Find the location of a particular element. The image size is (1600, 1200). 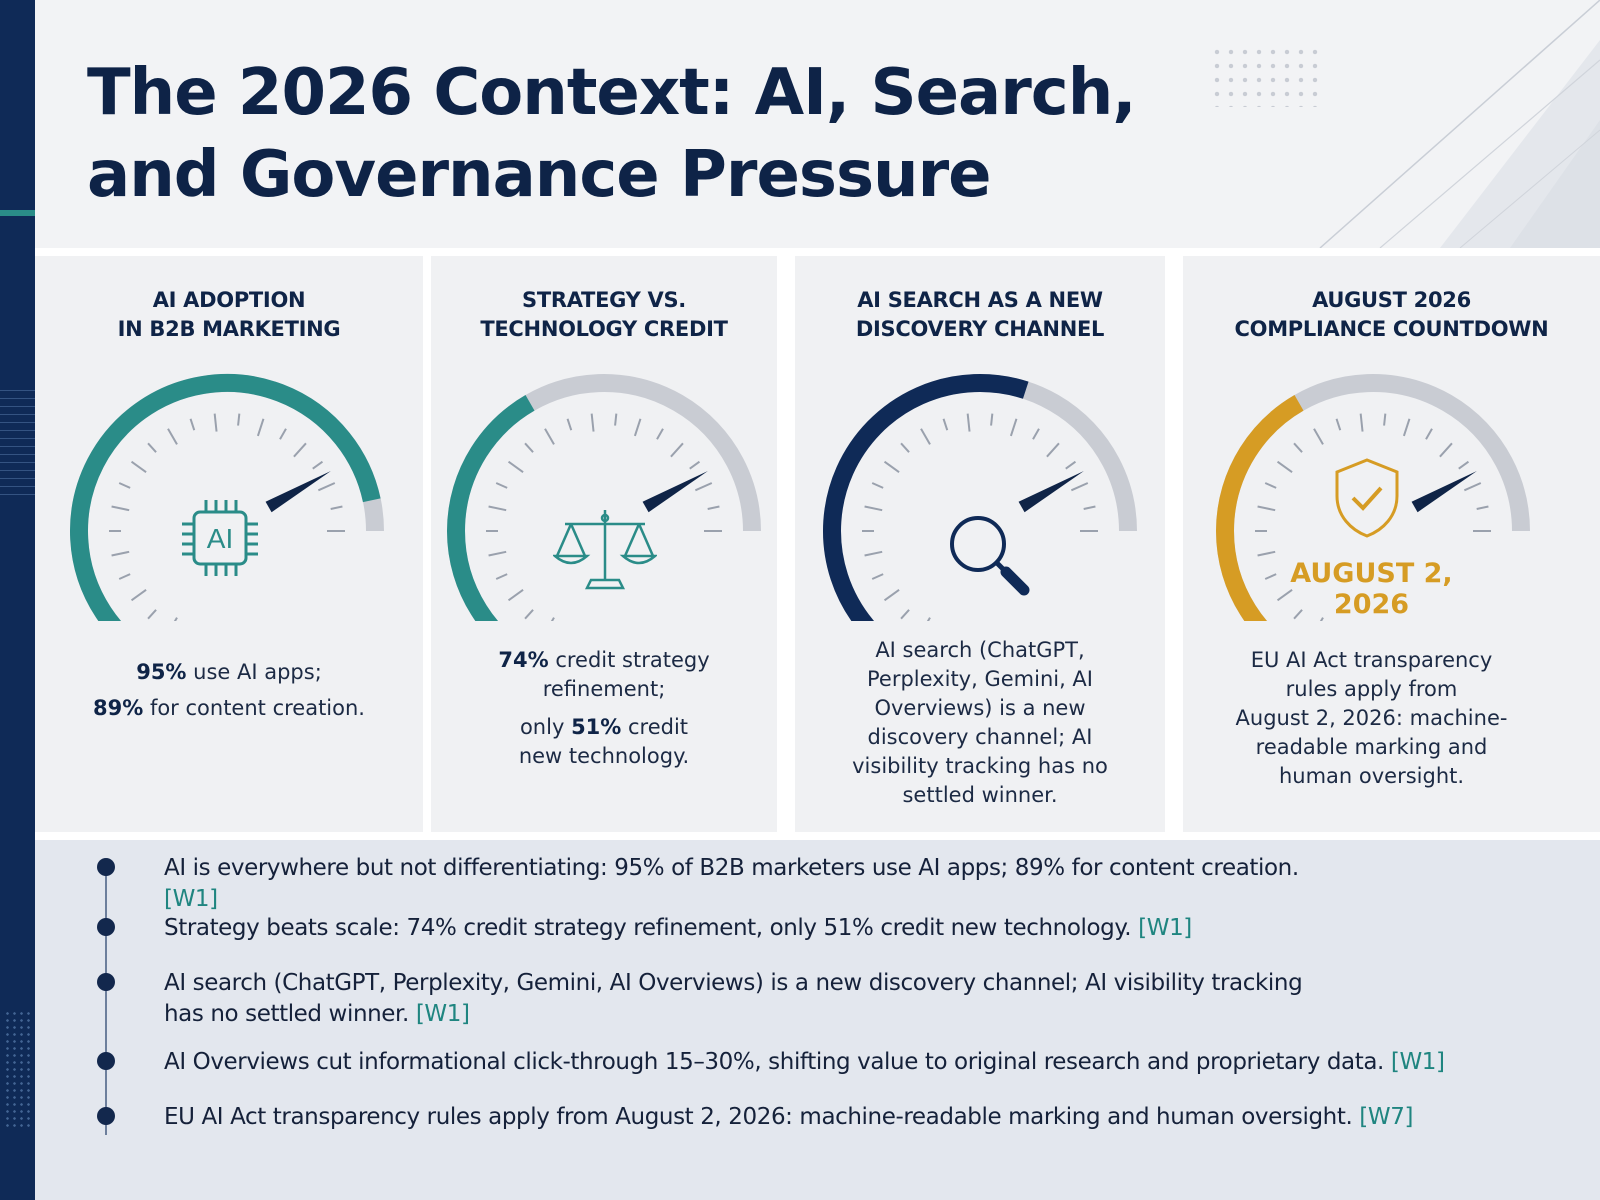

gauge is located at coordinates (980, 497).